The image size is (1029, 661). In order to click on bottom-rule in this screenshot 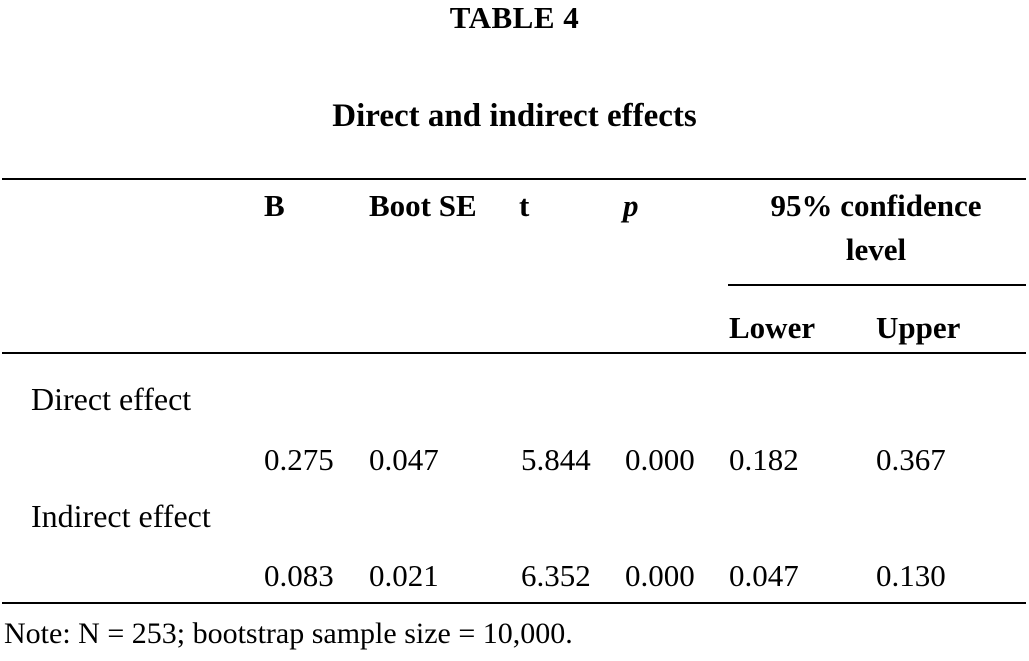, I will do `click(514, 603)`.